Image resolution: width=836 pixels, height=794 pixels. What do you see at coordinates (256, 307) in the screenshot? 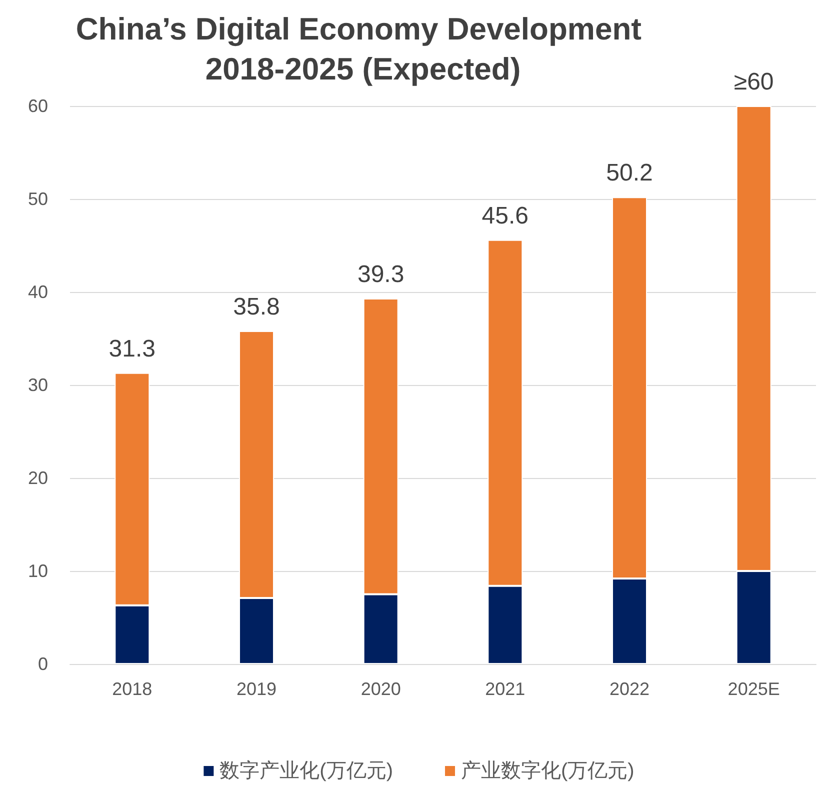
I see `total-label: 35.8` at bounding box center [256, 307].